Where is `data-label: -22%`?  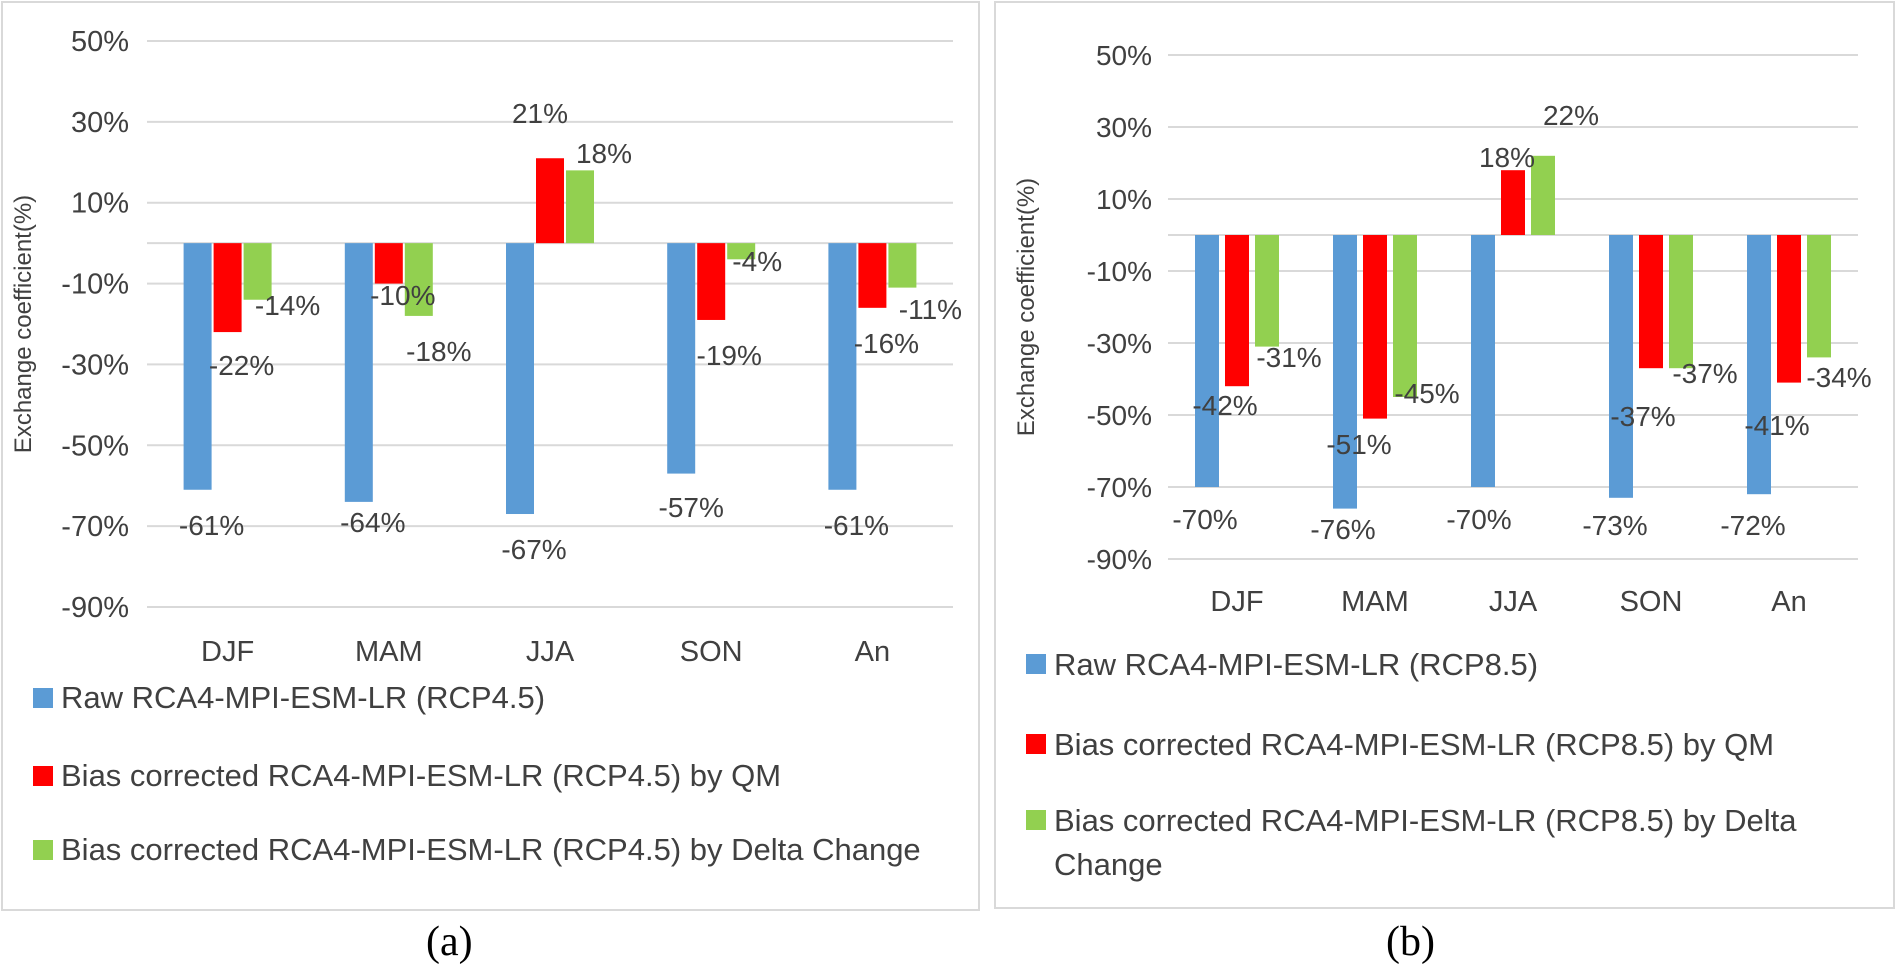
data-label: -22% is located at coordinates (241, 365).